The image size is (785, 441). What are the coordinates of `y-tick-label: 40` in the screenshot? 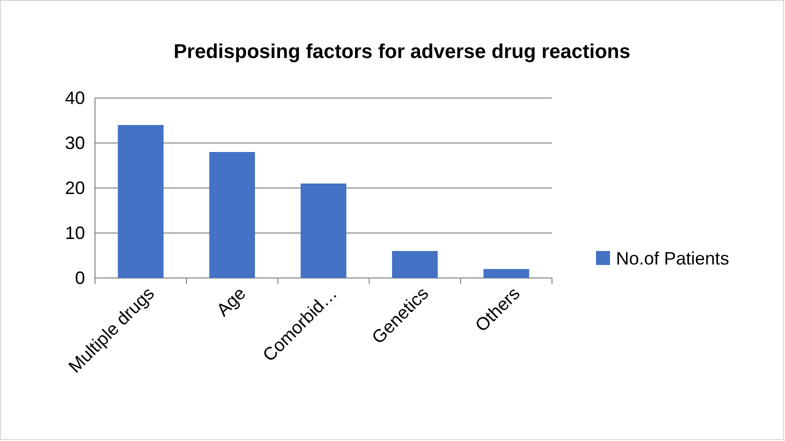 It's located at (74, 98).